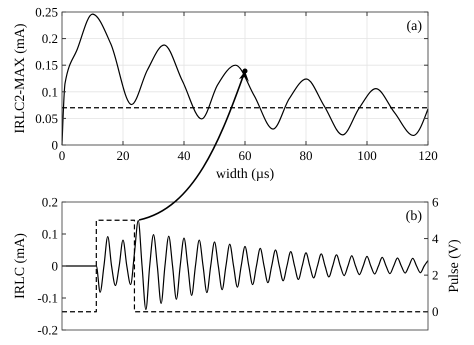 This screenshot has height=345, width=474. Describe the element at coordinates (47, 298) in the screenshot. I see `y-tick-label: -0.1` at that location.